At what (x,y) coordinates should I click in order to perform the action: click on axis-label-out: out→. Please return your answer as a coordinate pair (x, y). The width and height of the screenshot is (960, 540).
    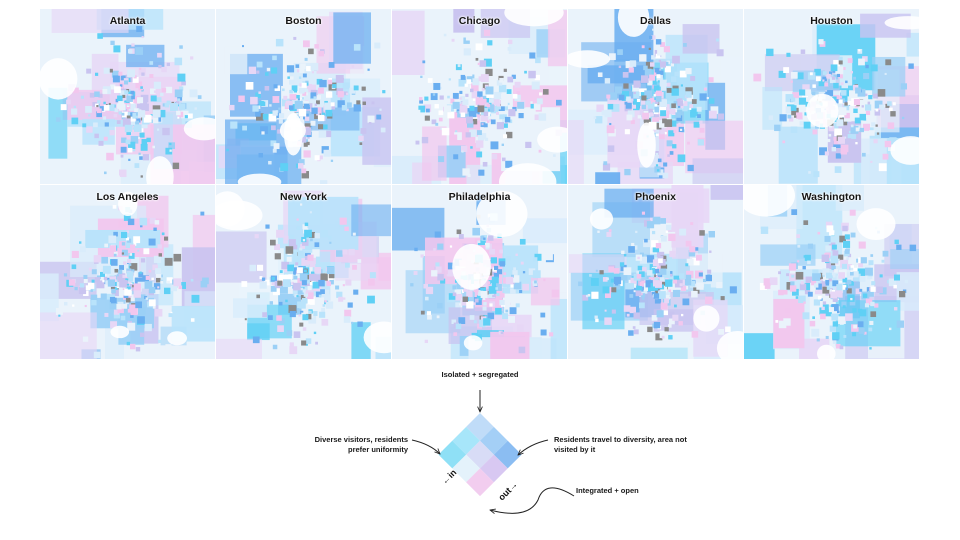
    Looking at the image, I should click on (507, 490).